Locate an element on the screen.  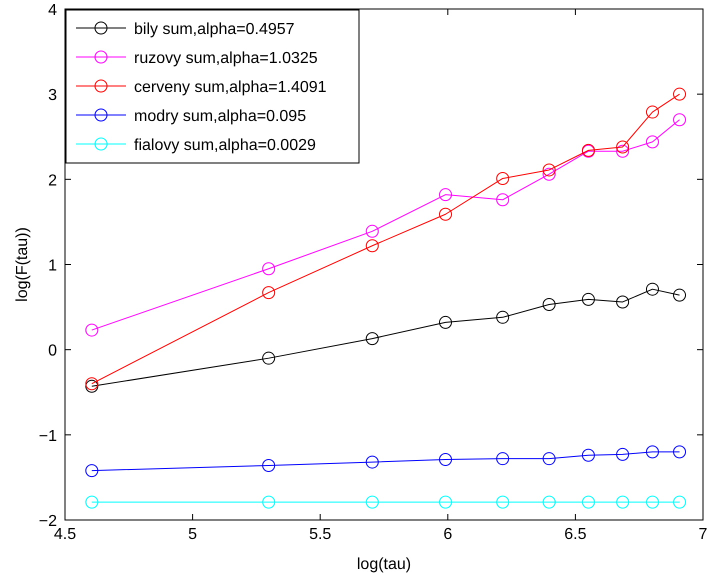
x-tick-label: 6 is located at coordinates (447, 534).